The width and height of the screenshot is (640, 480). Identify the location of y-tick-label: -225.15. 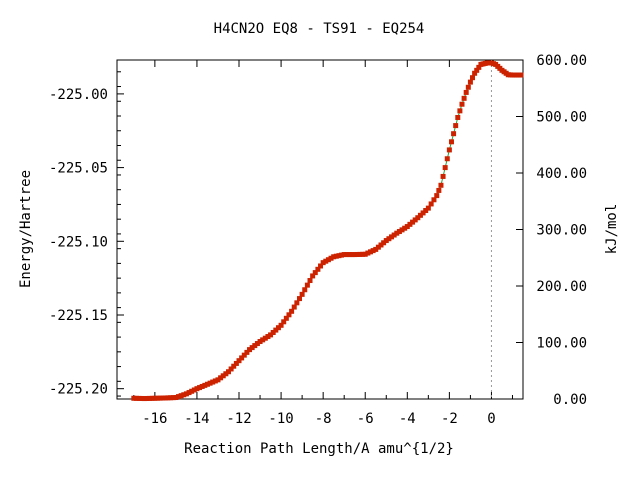
(78, 316).